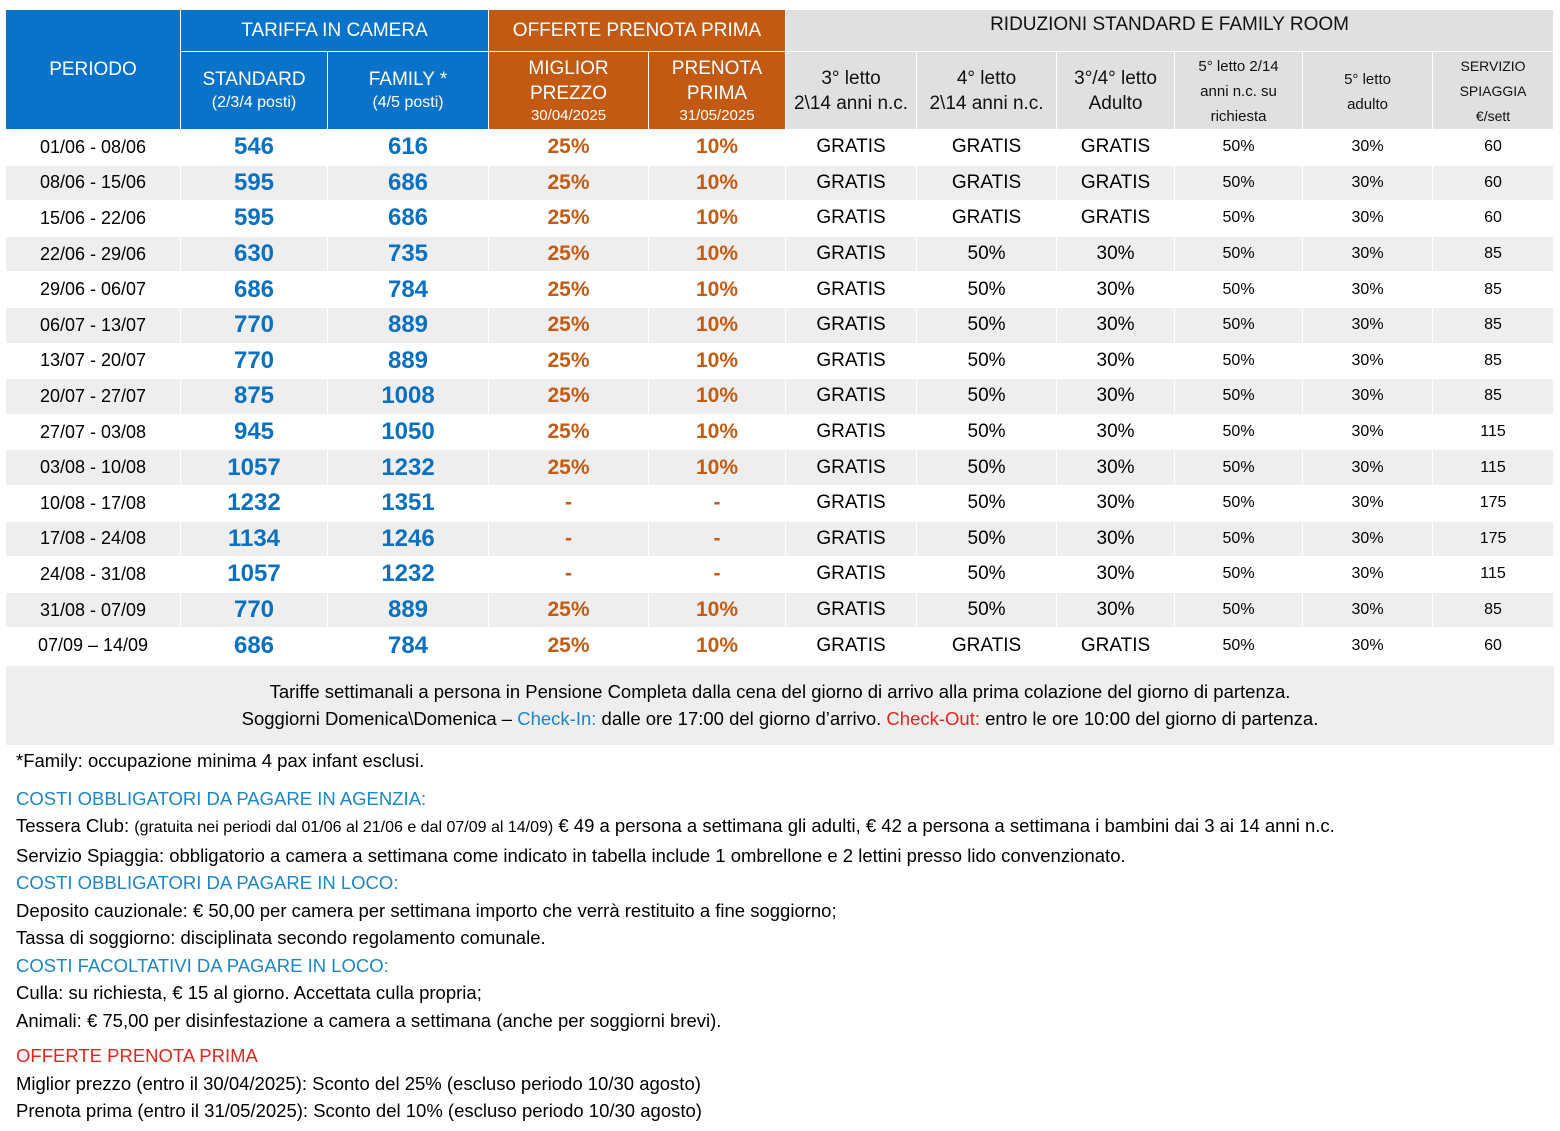  Describe the element at coordinates (93, 539) in the screenshot. I see `cell-periodo: 17/08 - 24/08` at that location.